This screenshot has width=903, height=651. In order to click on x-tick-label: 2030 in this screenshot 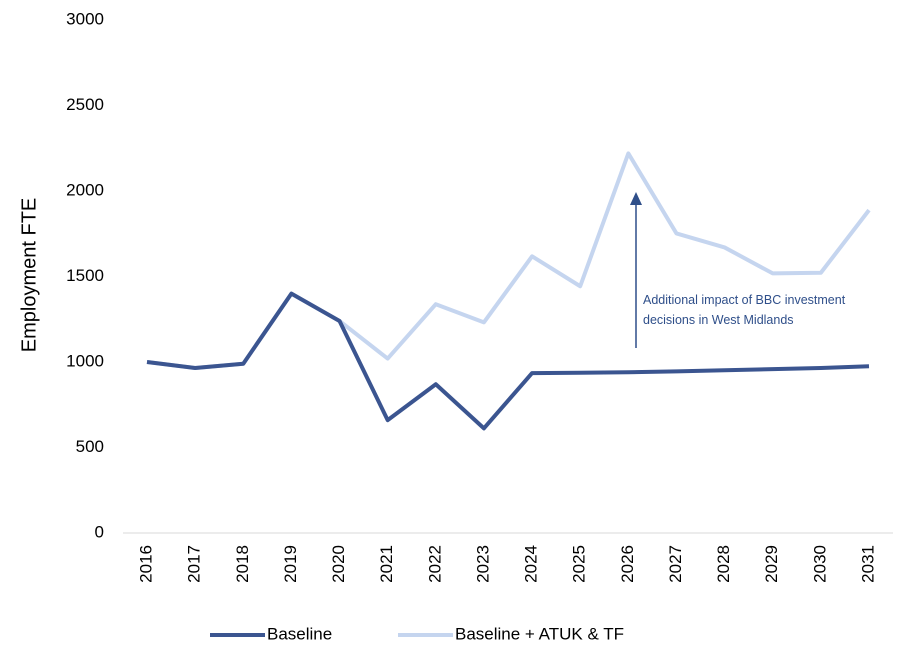, I will do `click(819, 564)`.